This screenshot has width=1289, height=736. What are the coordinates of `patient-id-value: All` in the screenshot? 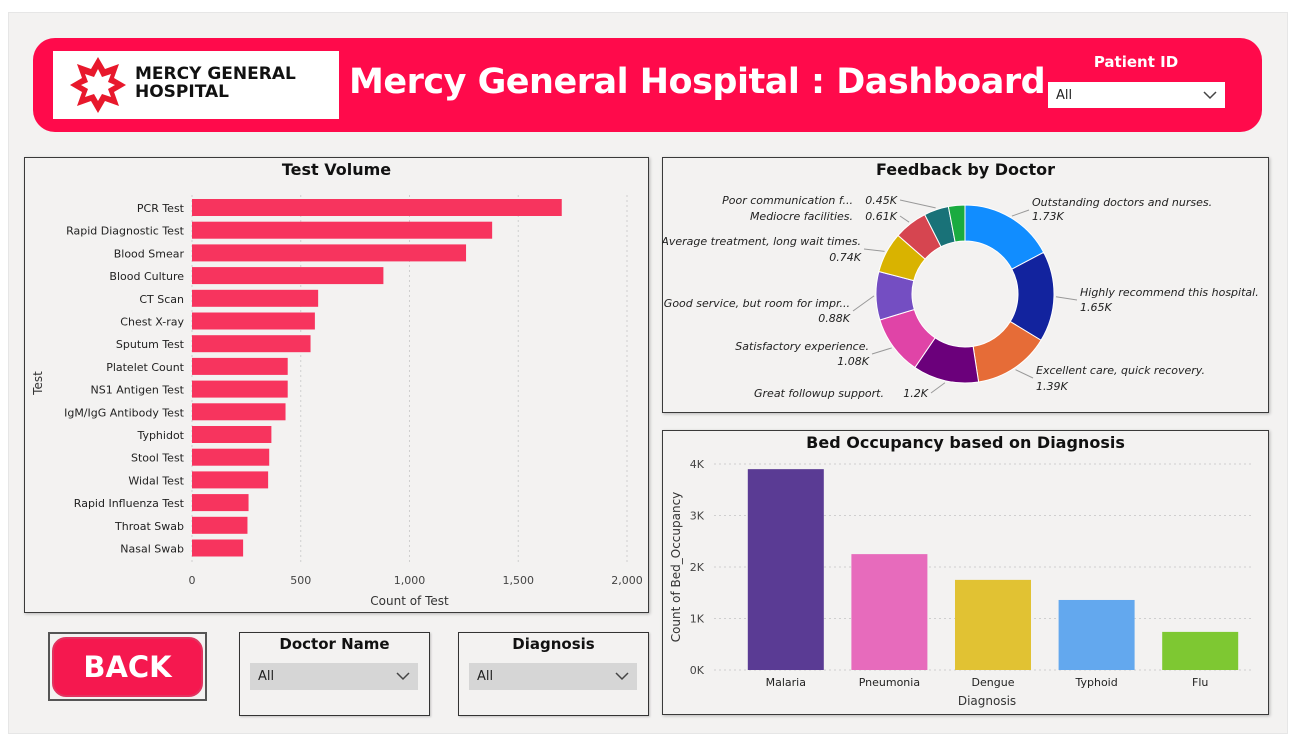 It's located at (1064, 95).